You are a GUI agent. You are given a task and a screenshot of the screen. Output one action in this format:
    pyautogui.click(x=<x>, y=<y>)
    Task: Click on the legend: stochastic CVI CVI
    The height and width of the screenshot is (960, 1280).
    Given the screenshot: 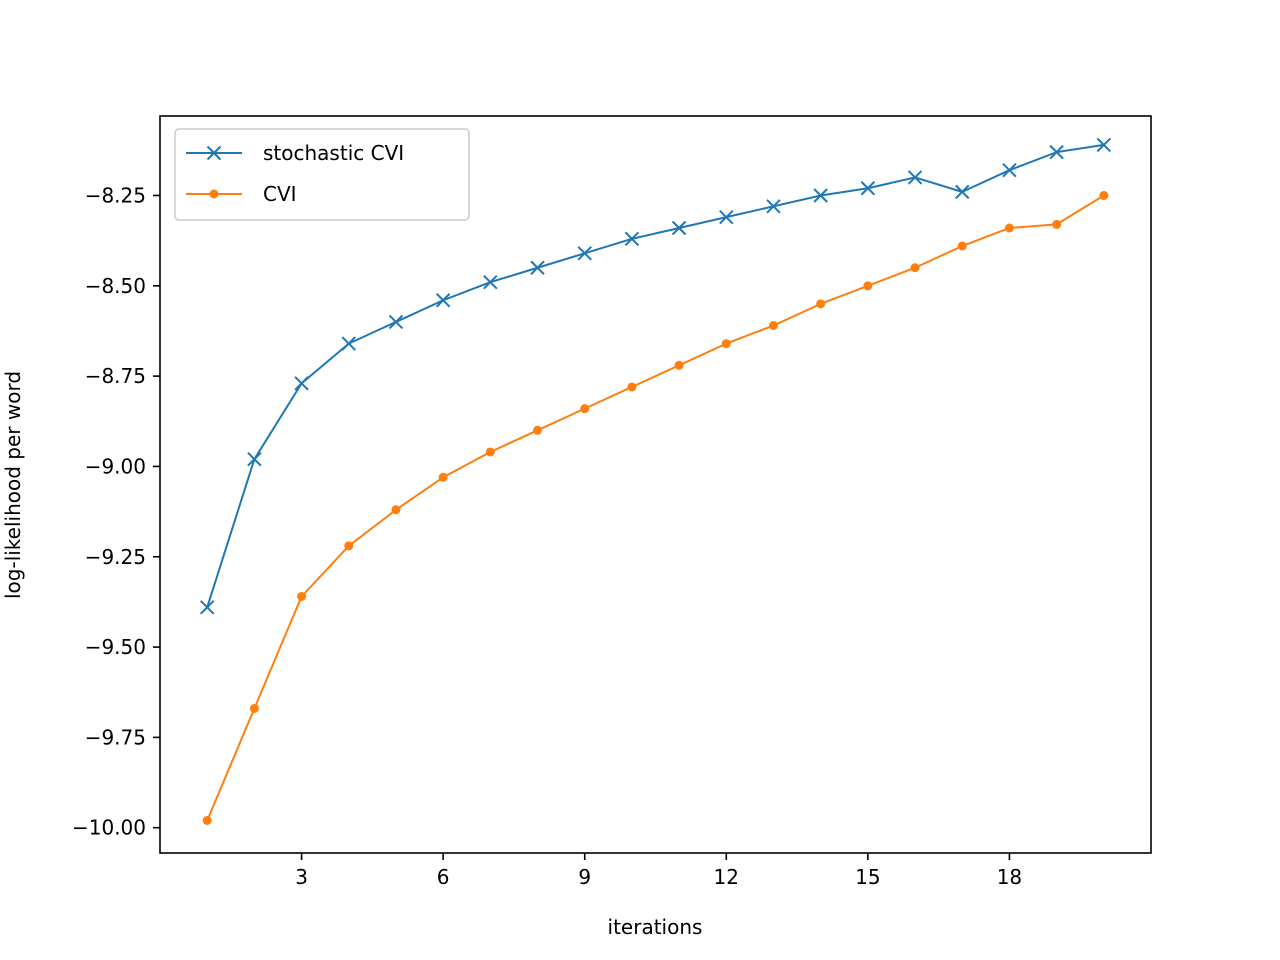 What is the action you would take?
    pyautogui.click(x=322, y=174)
    